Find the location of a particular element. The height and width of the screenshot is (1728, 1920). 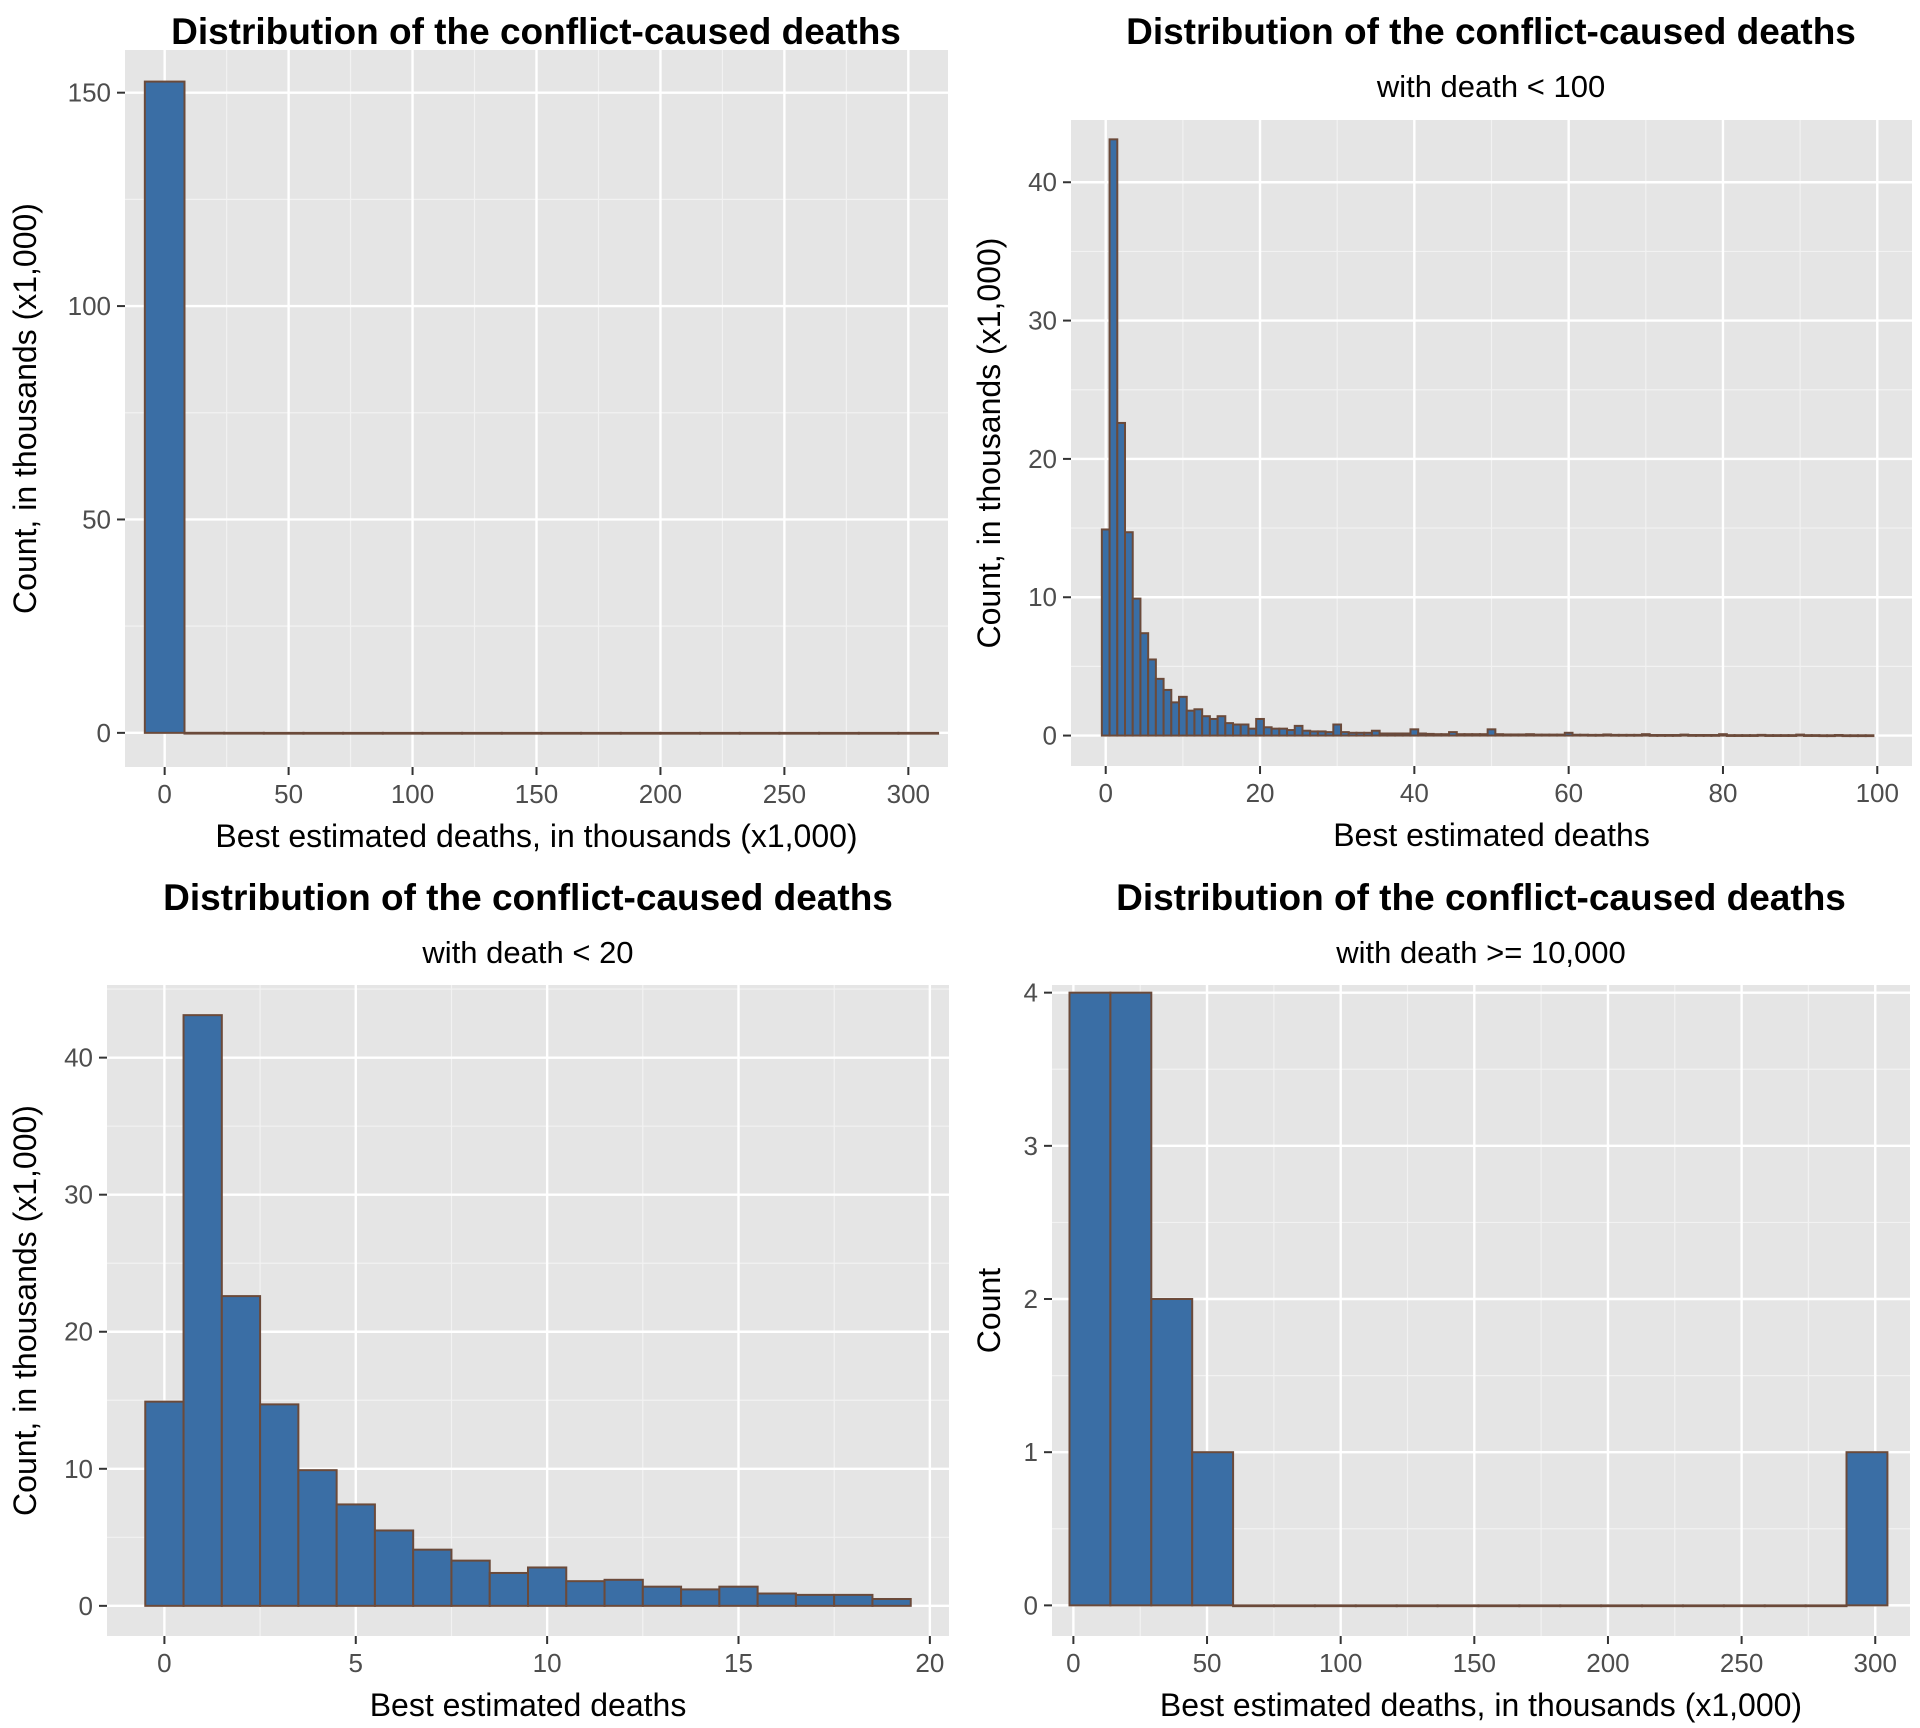

y-tick-label: 50 is located at coordinates (96, 519).